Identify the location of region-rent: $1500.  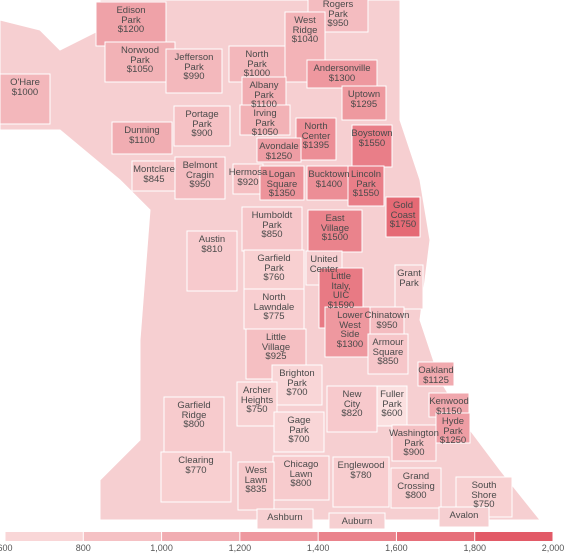
(335, 237).